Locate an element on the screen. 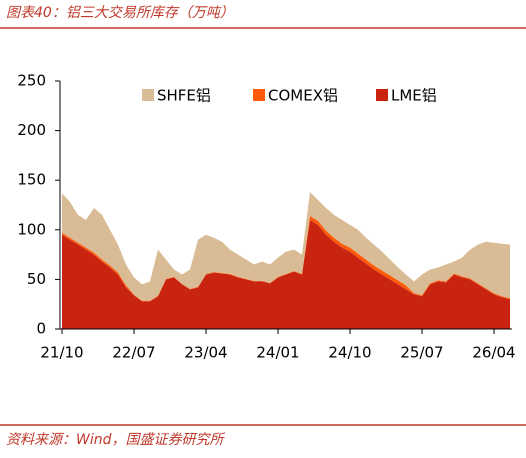  y-tick-label: 100 is located at coordinates (31, 229).